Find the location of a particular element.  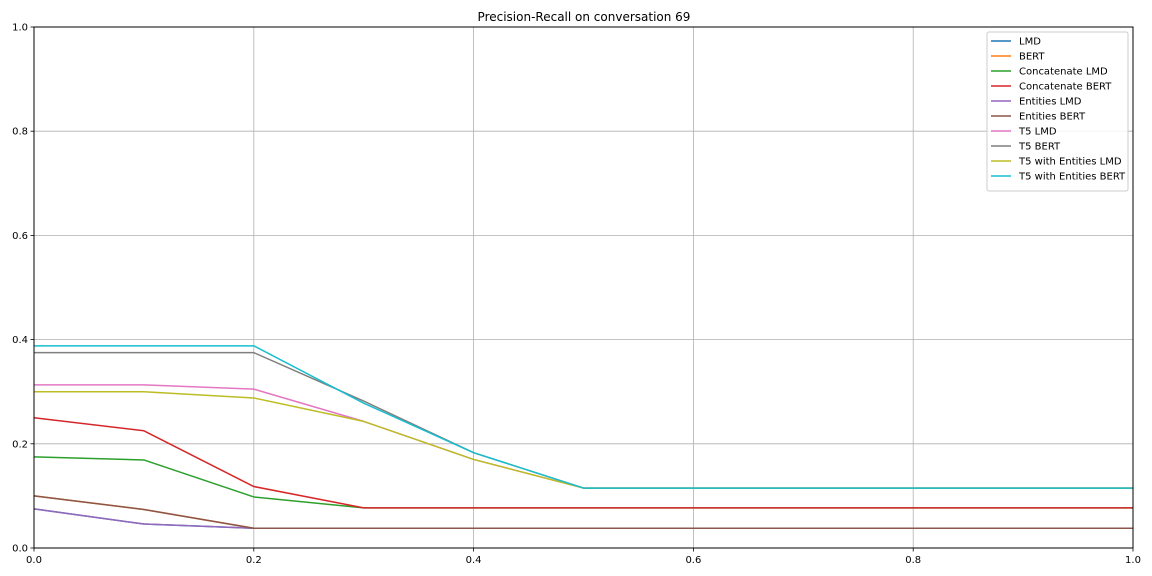

x-tick-label: 0.2 is located at coordinates (254, 560).